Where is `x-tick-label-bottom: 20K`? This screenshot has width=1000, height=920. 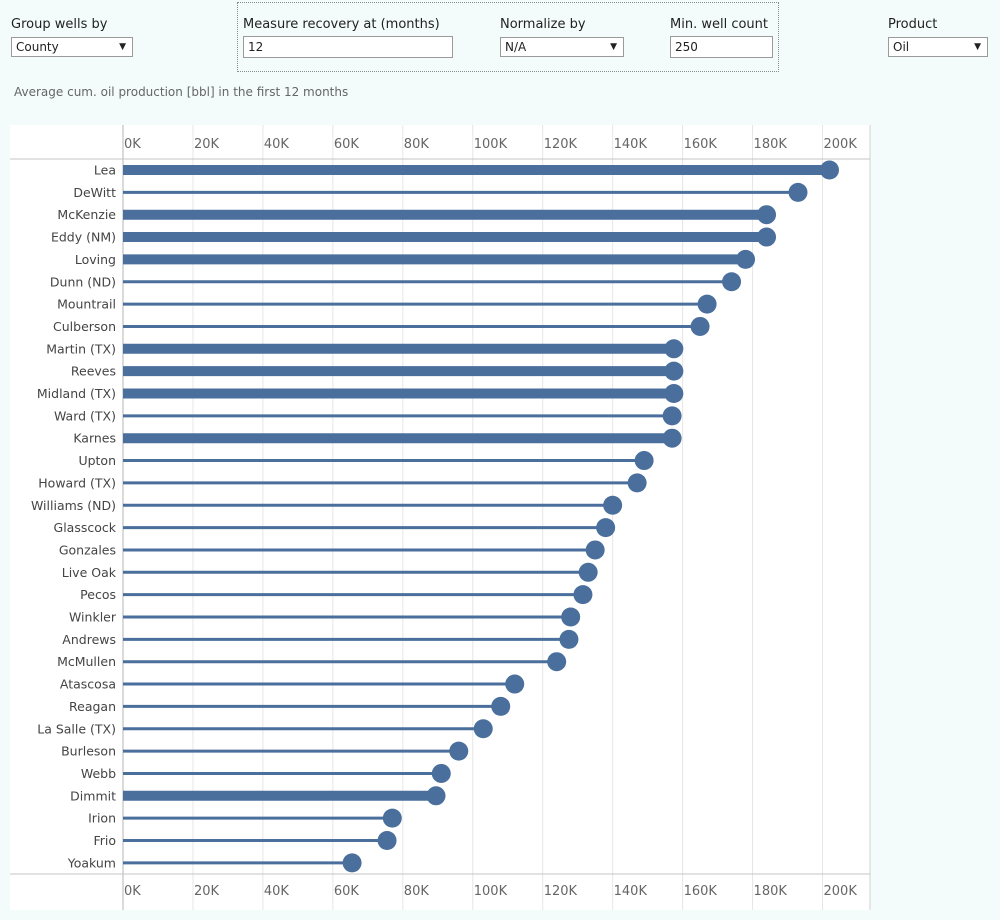
x-tick-label-bottom: 20K is located at coordinates (207, 891).